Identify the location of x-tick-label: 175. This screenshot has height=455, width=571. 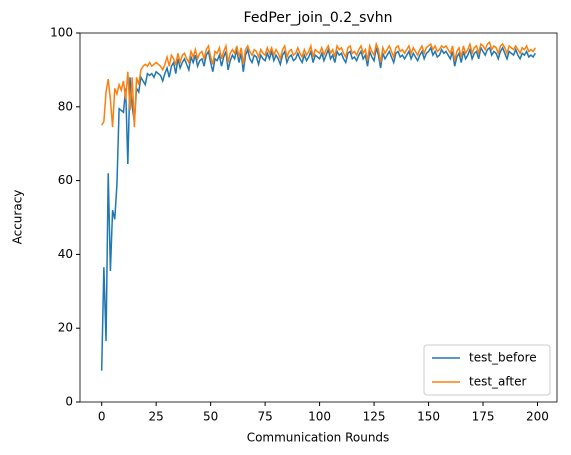
(483, 417).